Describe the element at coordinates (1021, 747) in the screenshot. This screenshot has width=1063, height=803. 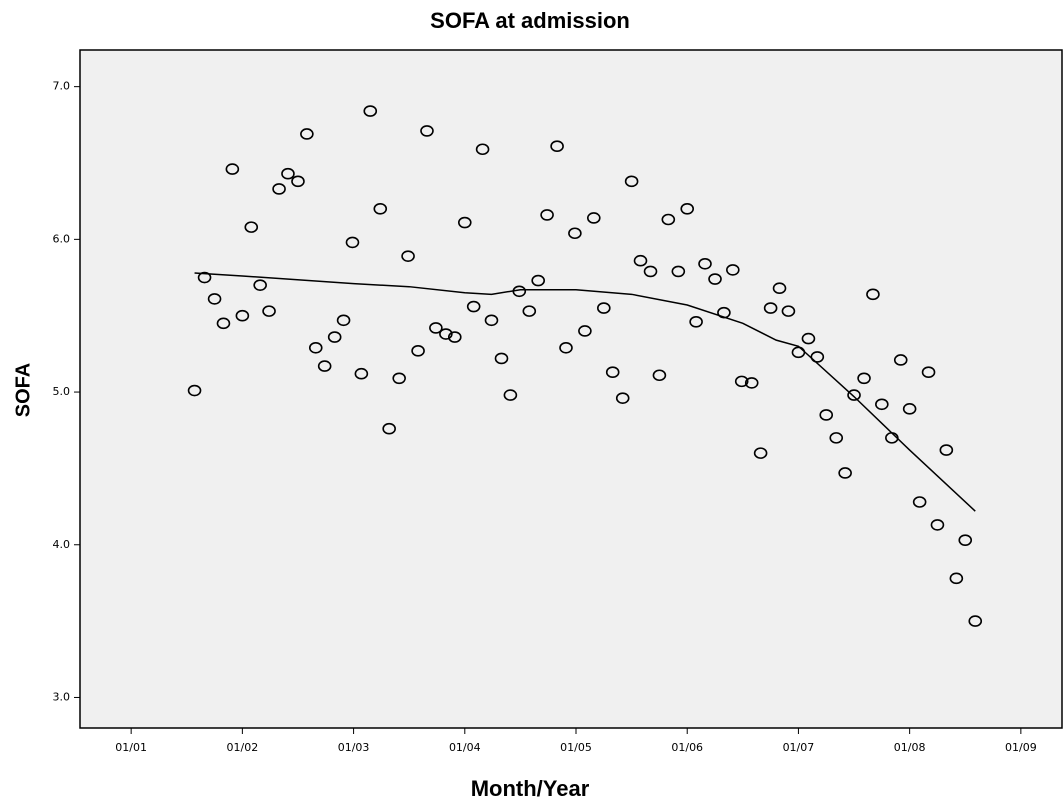
I see `x-tick-label: 01/09` at that location.